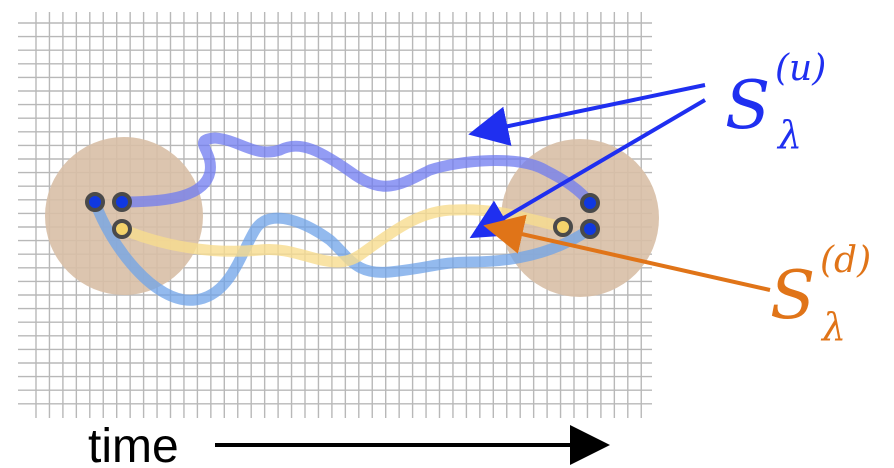 This screenshot has width=894, height=468. I want to click on label-up-quark: S (u) λ, so click(775, 102).